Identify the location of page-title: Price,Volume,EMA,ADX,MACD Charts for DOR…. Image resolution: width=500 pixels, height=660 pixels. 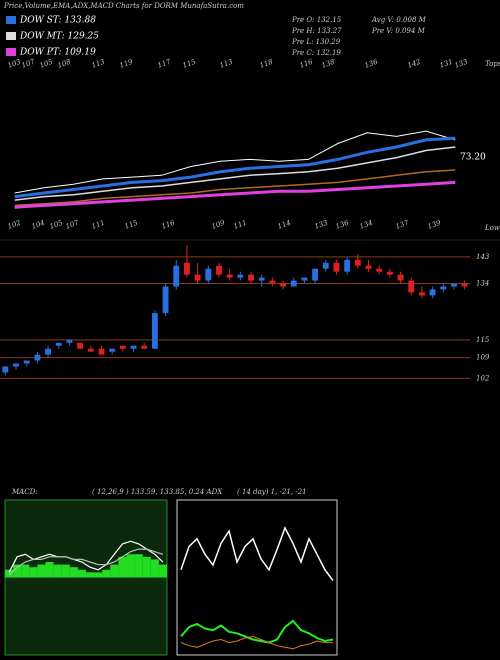
(123, 6).